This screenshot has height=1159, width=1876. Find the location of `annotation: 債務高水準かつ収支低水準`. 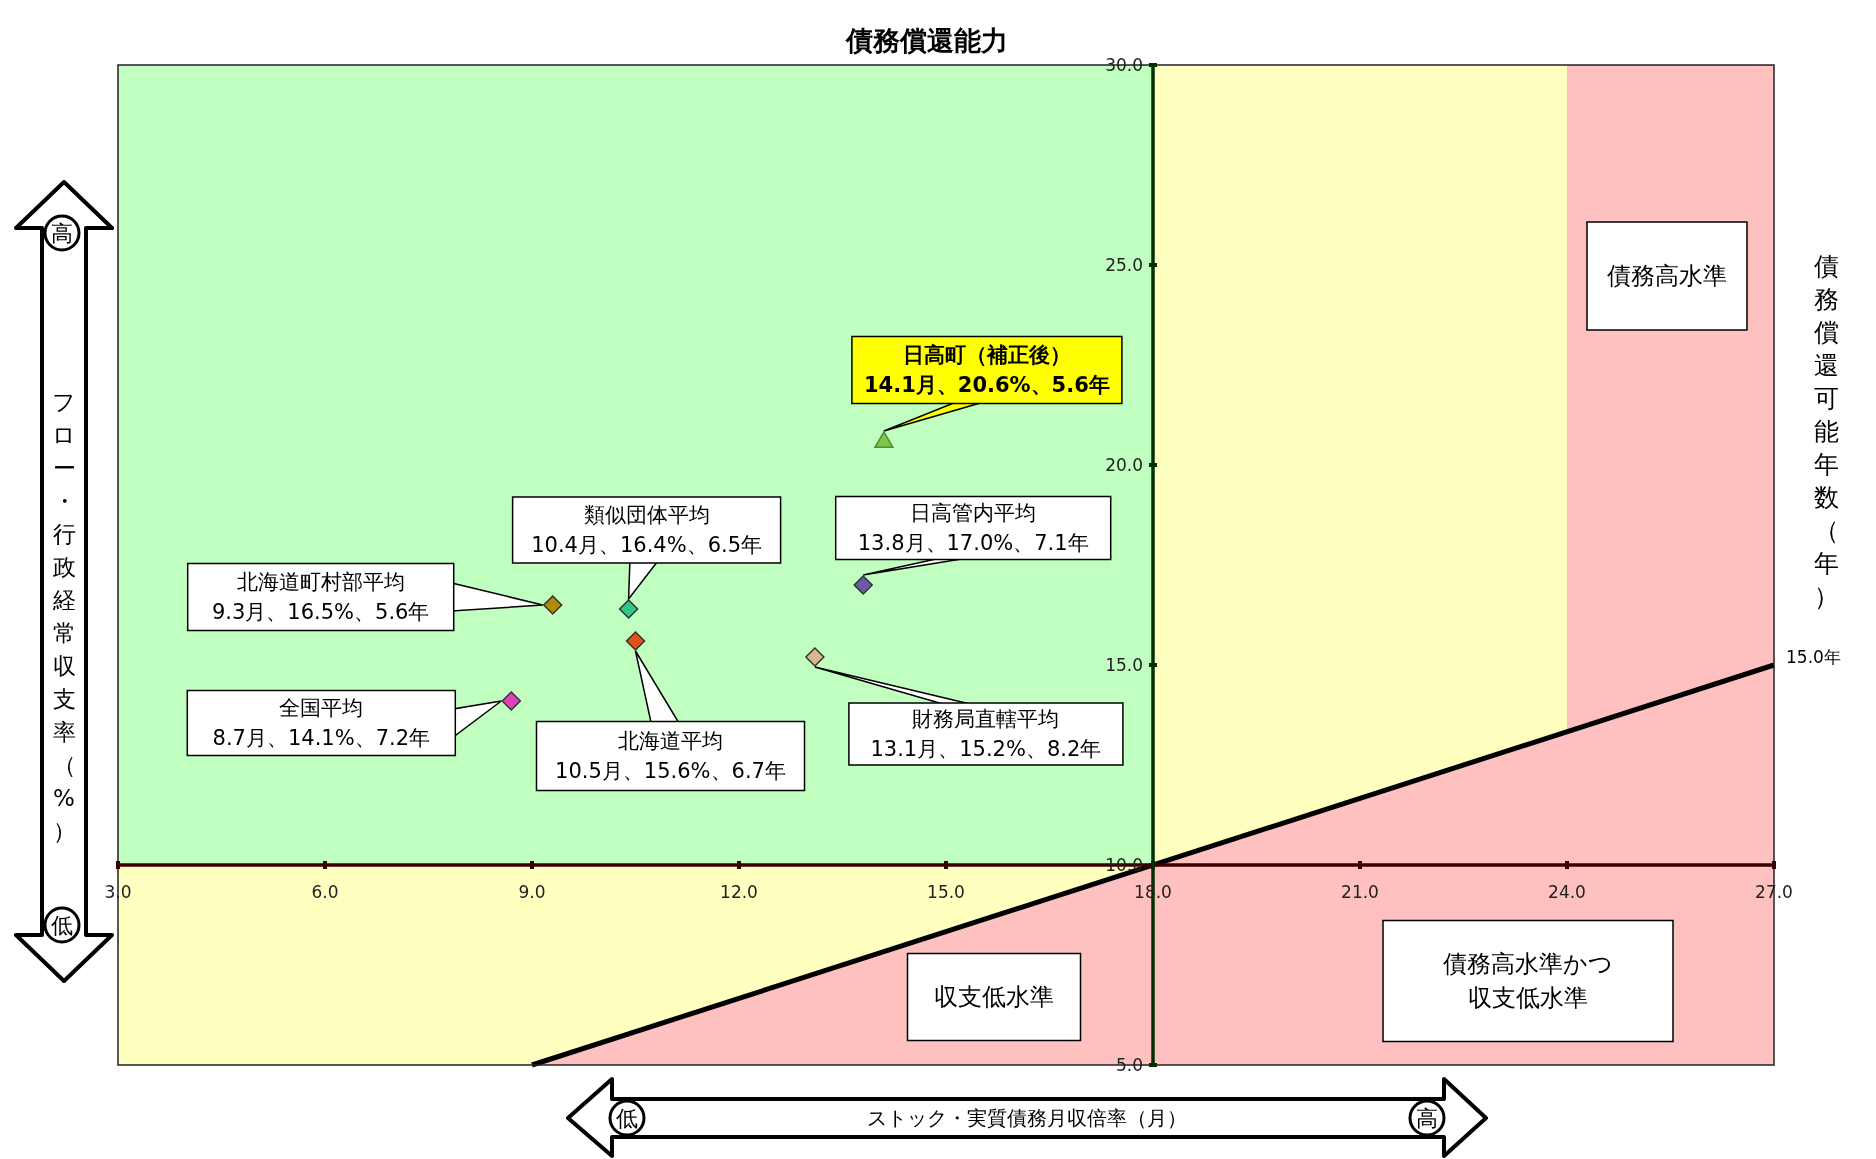

annotation: 債務高水準かつ収支低水準 is located at coordinates (1528, 981).